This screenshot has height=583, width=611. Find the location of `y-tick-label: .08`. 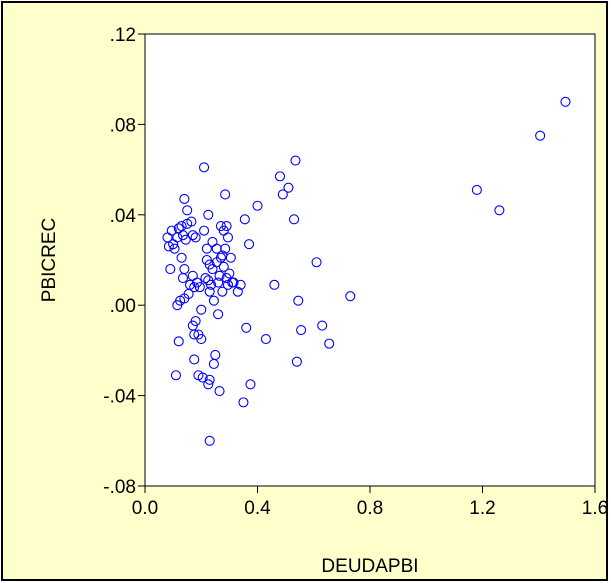

y-tick-label: .08 is located at coordinates (123, 125).